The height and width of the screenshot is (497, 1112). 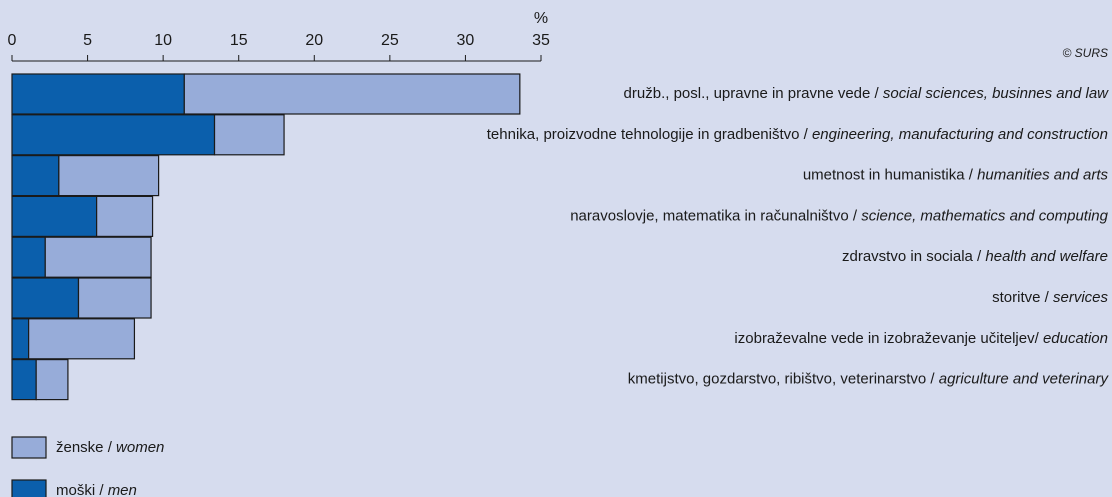 What do you see at coordinates (390, 40) in the screenshot?
I see `x-tick-label: 25` at bounding box center [390, 40].